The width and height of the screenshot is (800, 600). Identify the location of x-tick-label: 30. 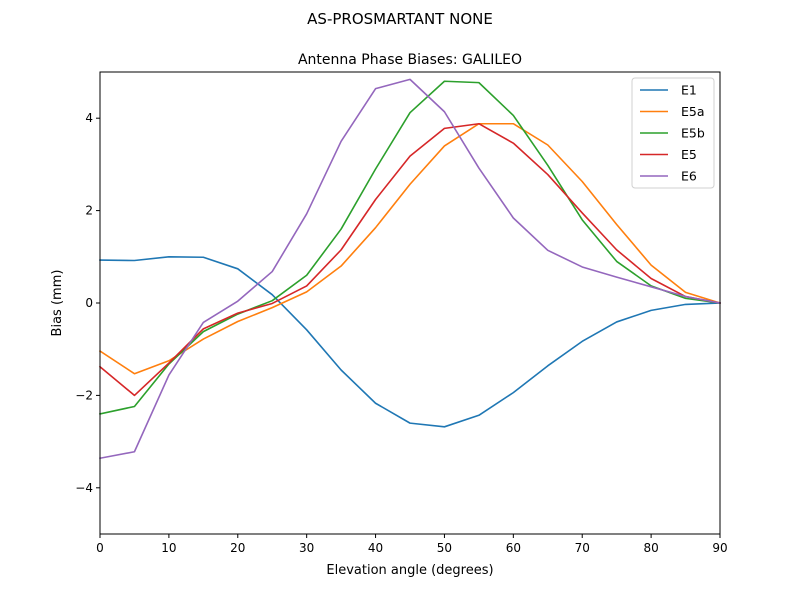
(306, 548).